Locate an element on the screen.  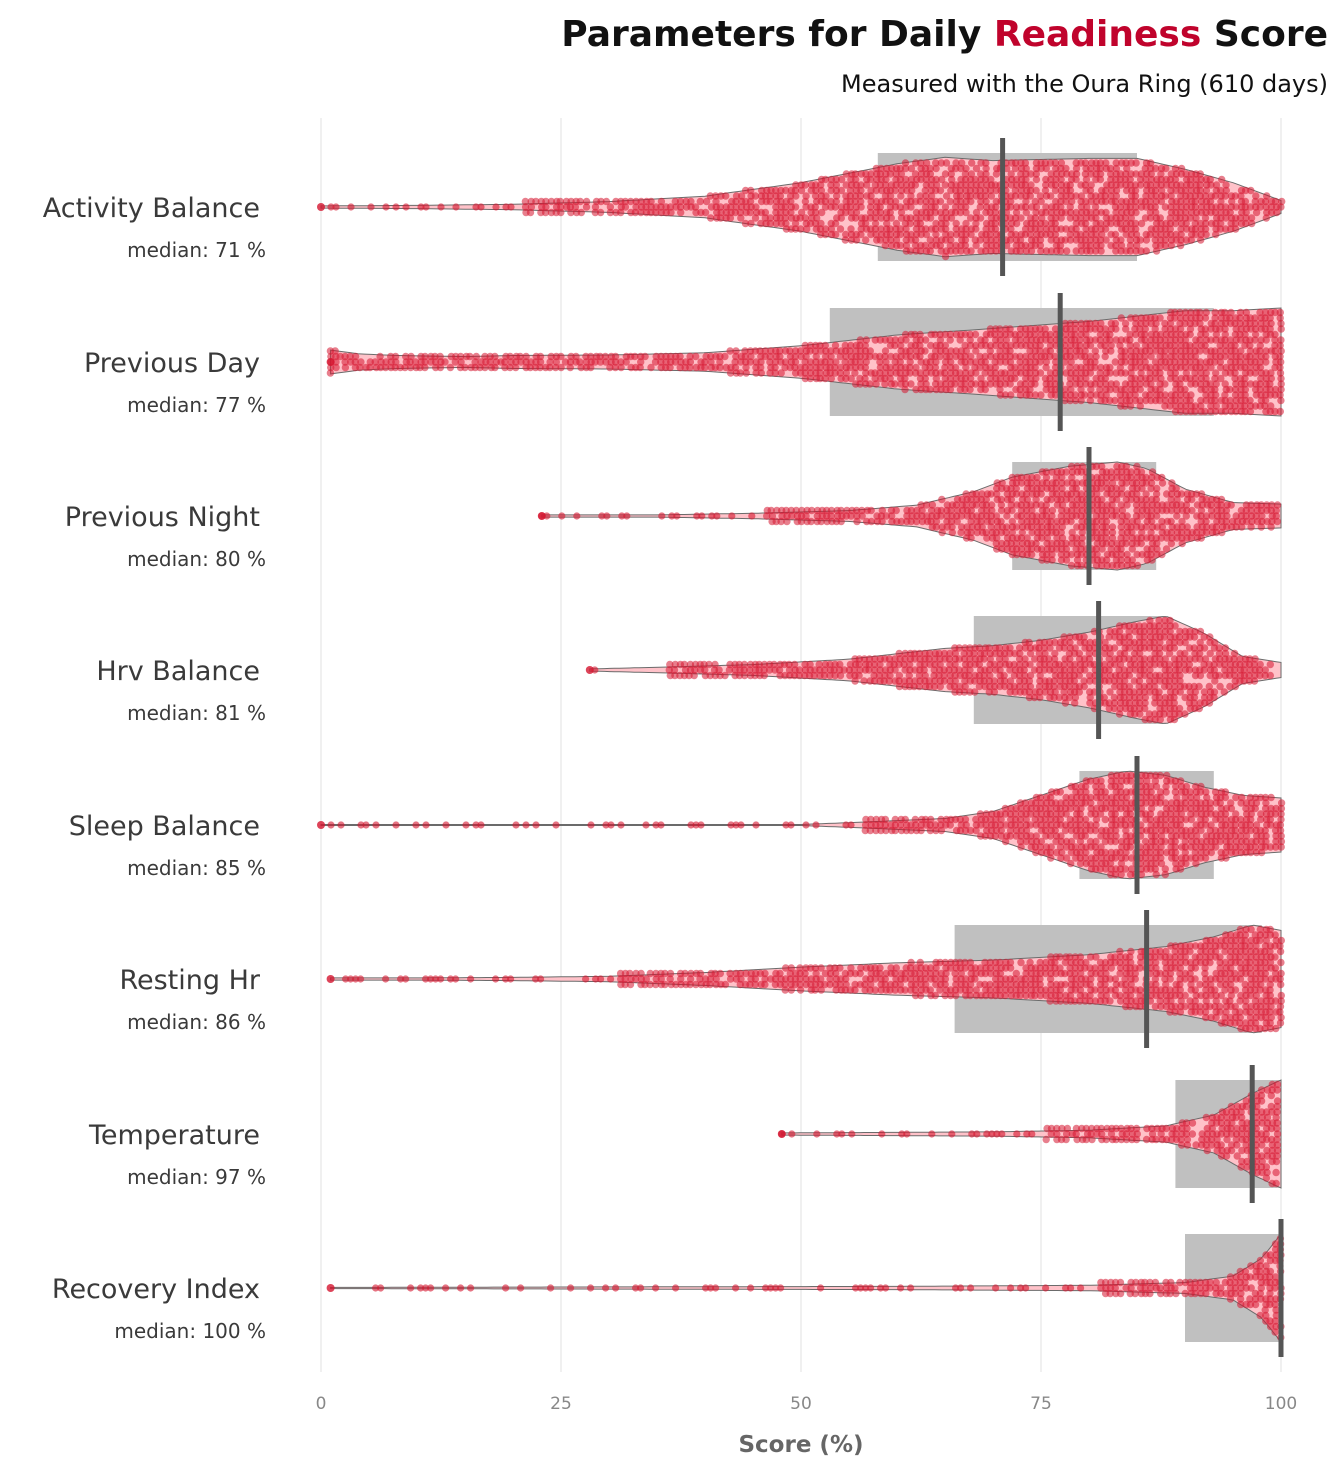
chart-title: Parameters for Daily Readiness Score is located at coordinates (944, 34).